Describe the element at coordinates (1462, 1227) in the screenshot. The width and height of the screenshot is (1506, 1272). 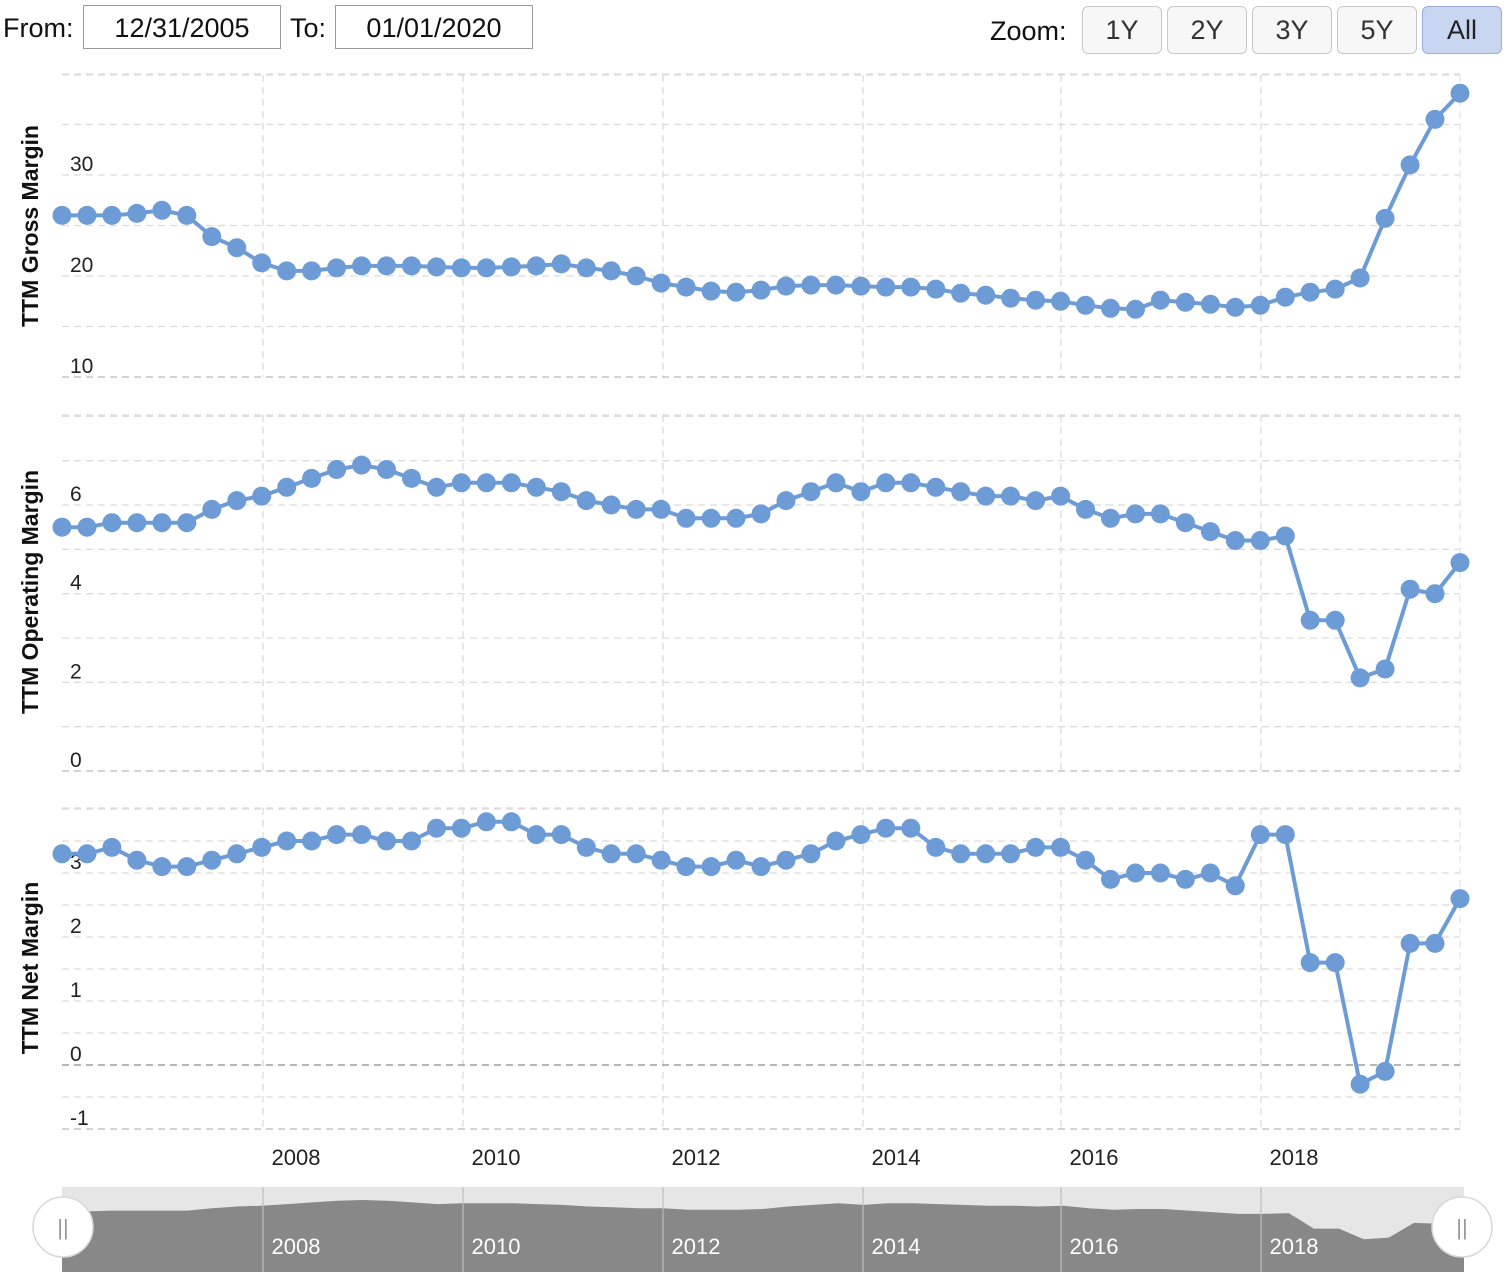
I see `navigator-right-handle: ||` at that location.